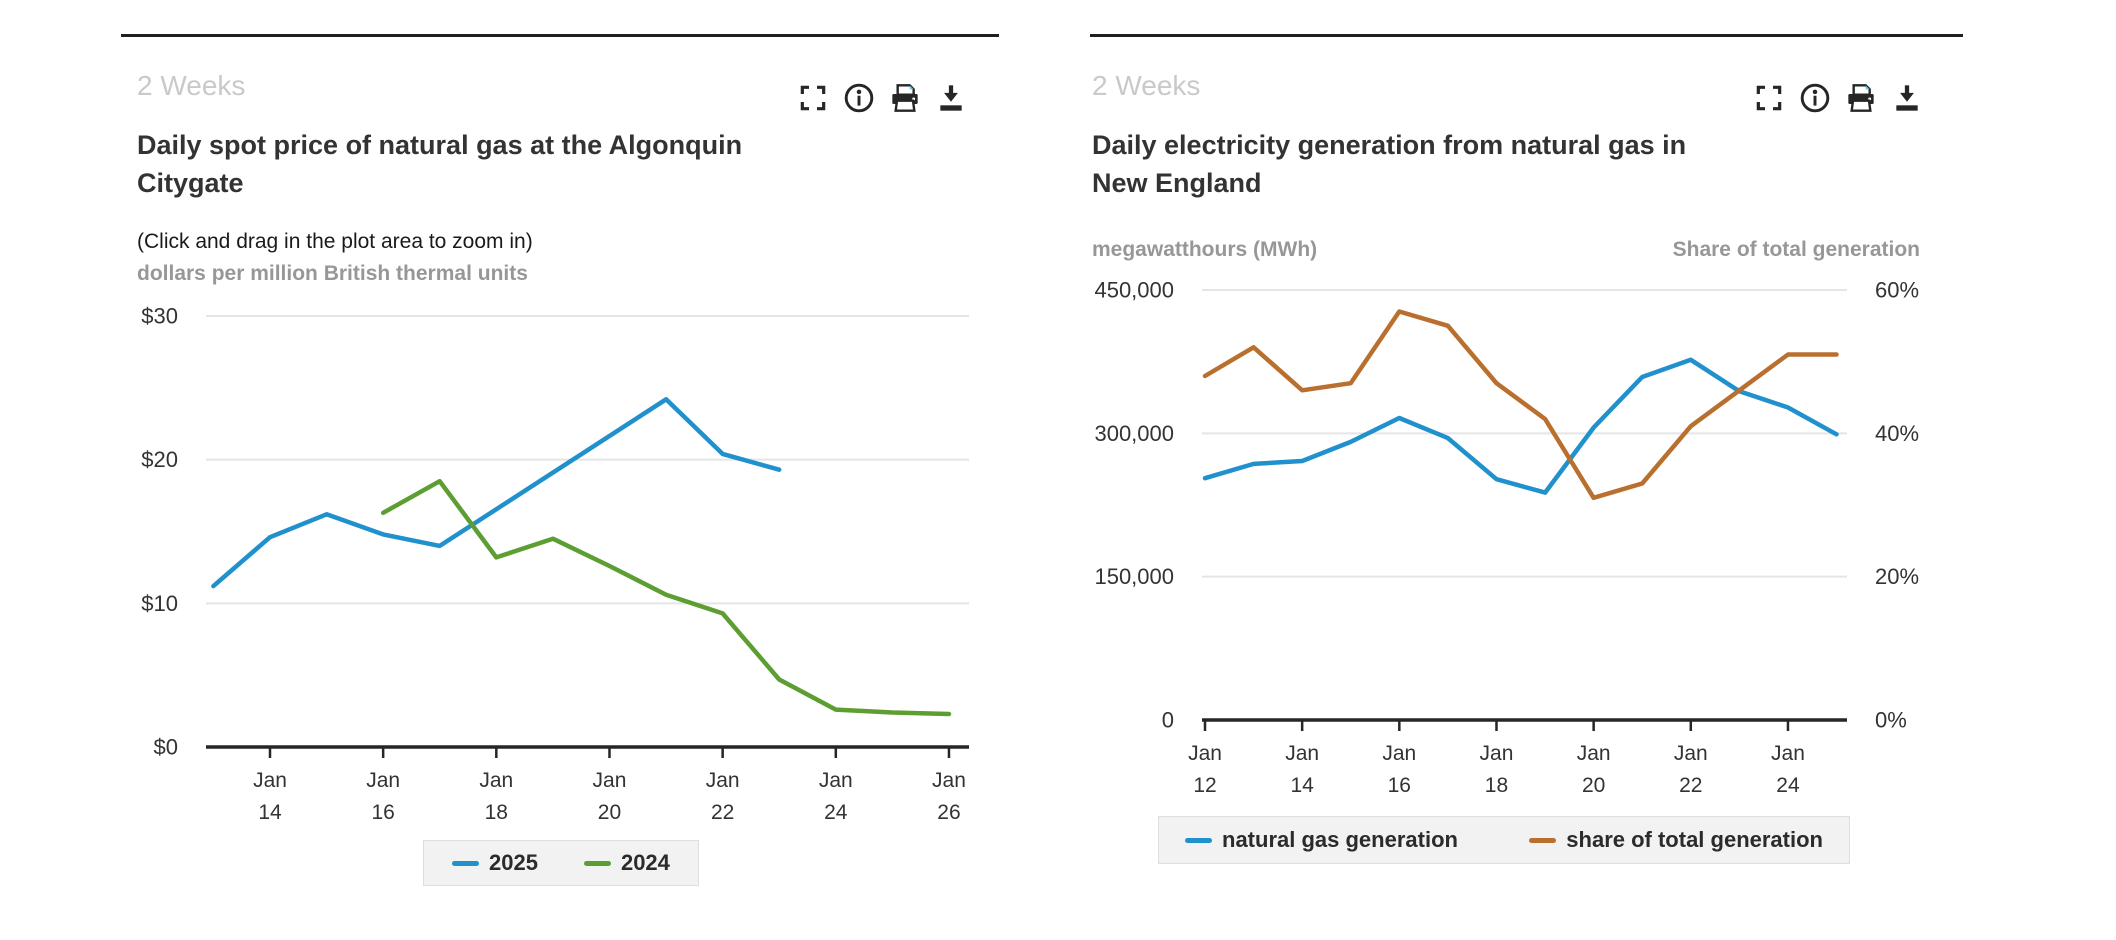 The image size is (2116, 940). What do you see at coordinates (1897, 576) in the screenshot?
I see `y-axis-tick-label: 20%` at bounding box center [1897, 576].